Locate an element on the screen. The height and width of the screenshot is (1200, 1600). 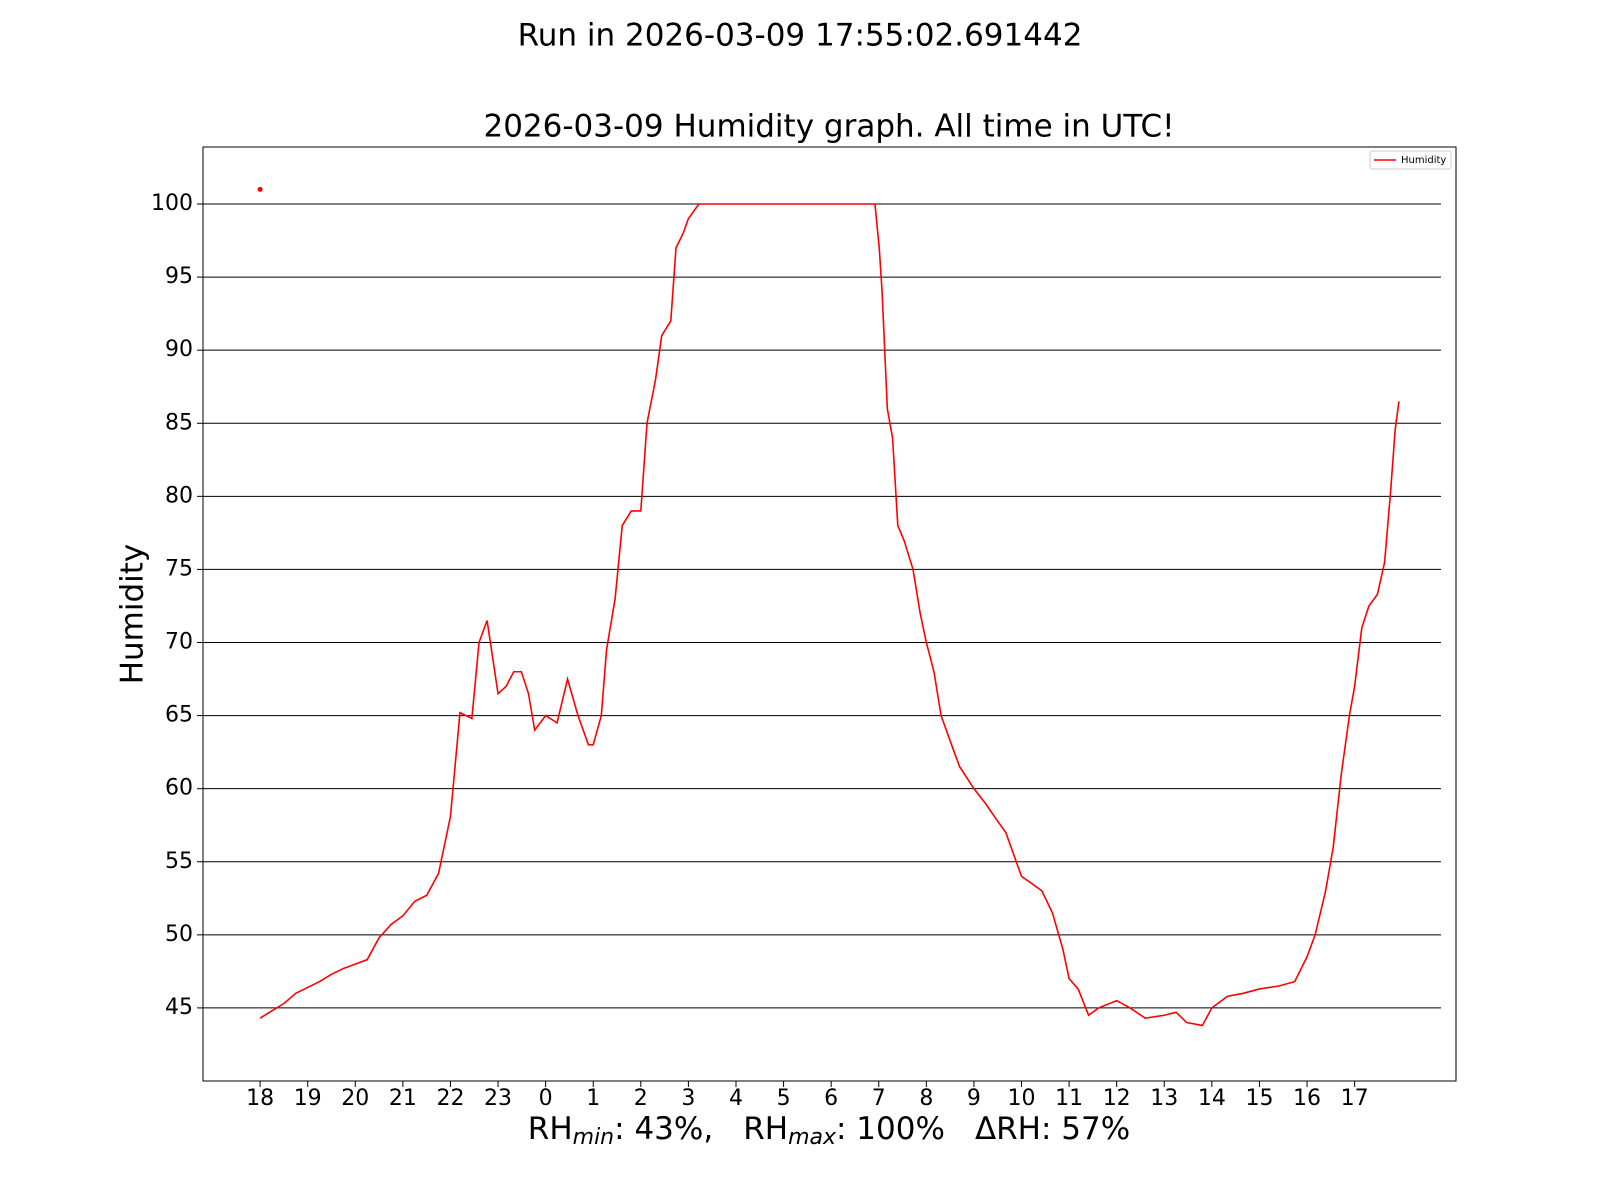
y-tick-label: 85 is located at coordinates (179, 422).